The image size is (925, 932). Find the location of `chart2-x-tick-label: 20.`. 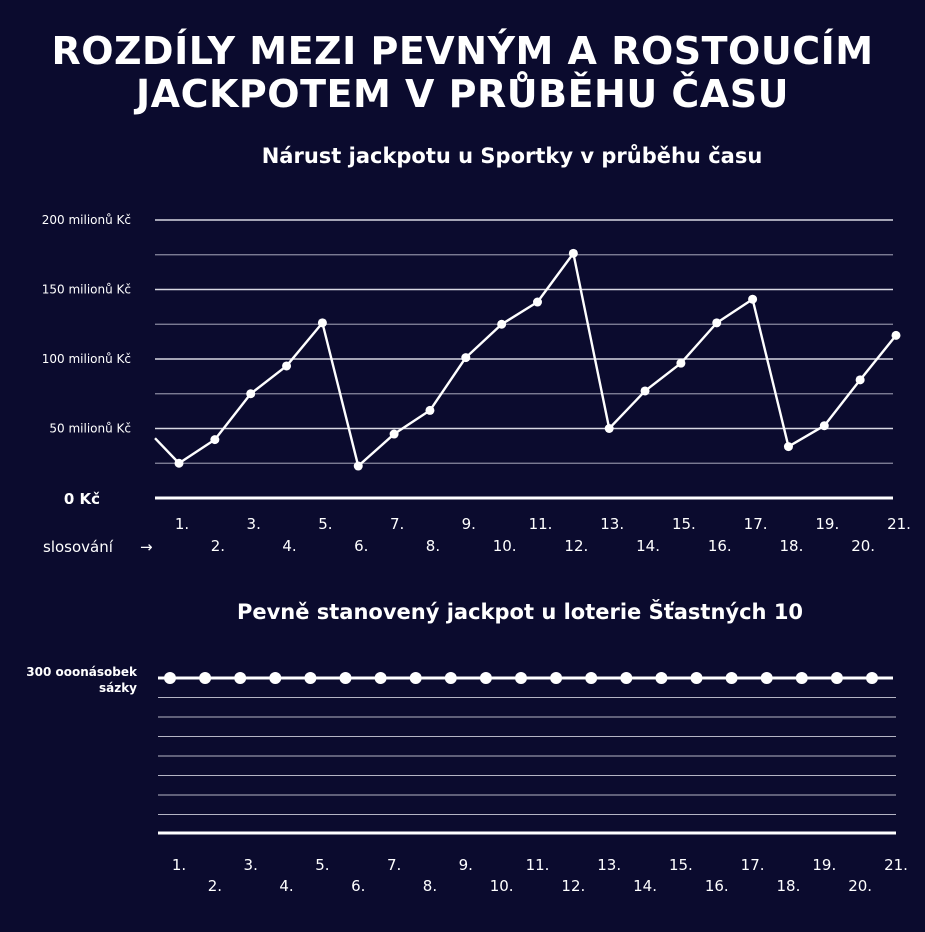

chart2-x-tick-label: 20. is located at coordinates (860, 886).